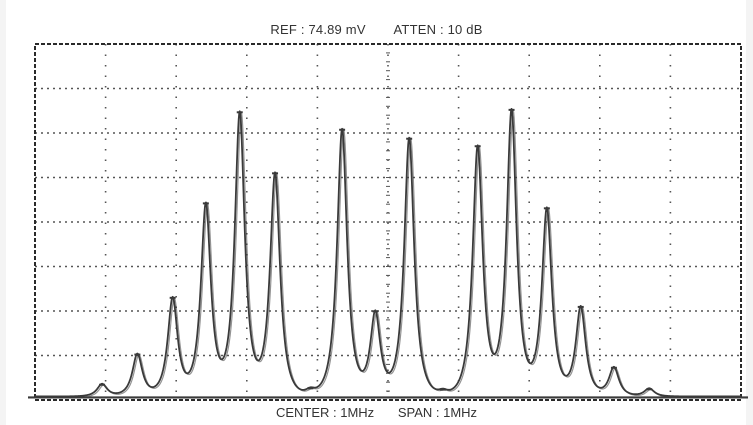 This screenshot has height=425, width=753. What do you see at coordinates (437, 412) in the screenshot?
I see `span-label: SPAN : 1MHz` at bounding box center [437, 412].